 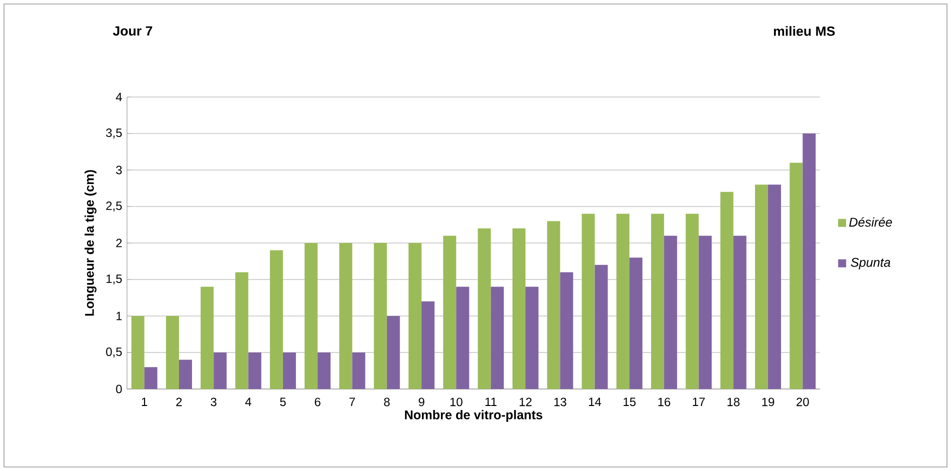 I want to click on x-tick-label: 9, so click(x=421, y=402).